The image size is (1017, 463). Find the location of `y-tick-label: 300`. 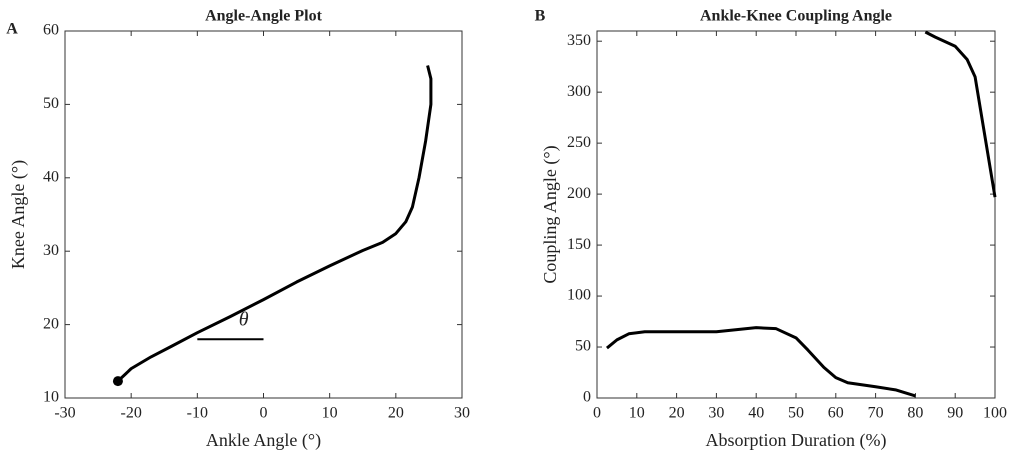

y-tick-label: 300 is located at coordinates (579, 91).